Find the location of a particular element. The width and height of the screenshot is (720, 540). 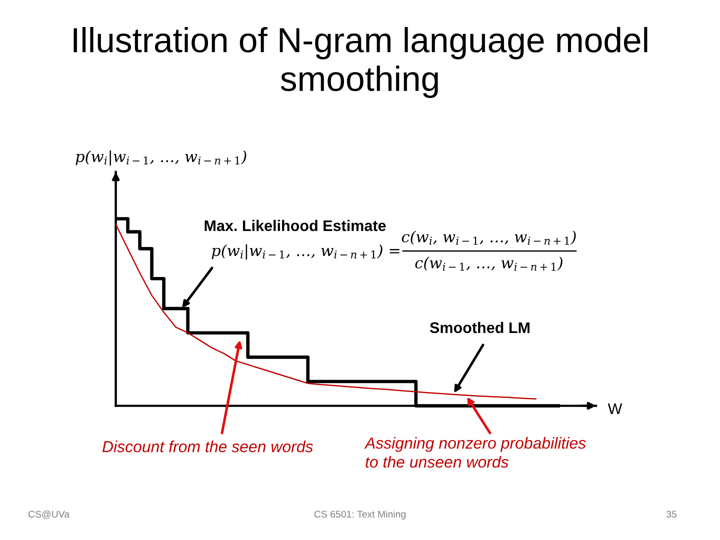

annotation: p(w$_{i}$|w$_{i−1}$, …, w$_{i−n+1}$) = is located at coordinates (306, 252).